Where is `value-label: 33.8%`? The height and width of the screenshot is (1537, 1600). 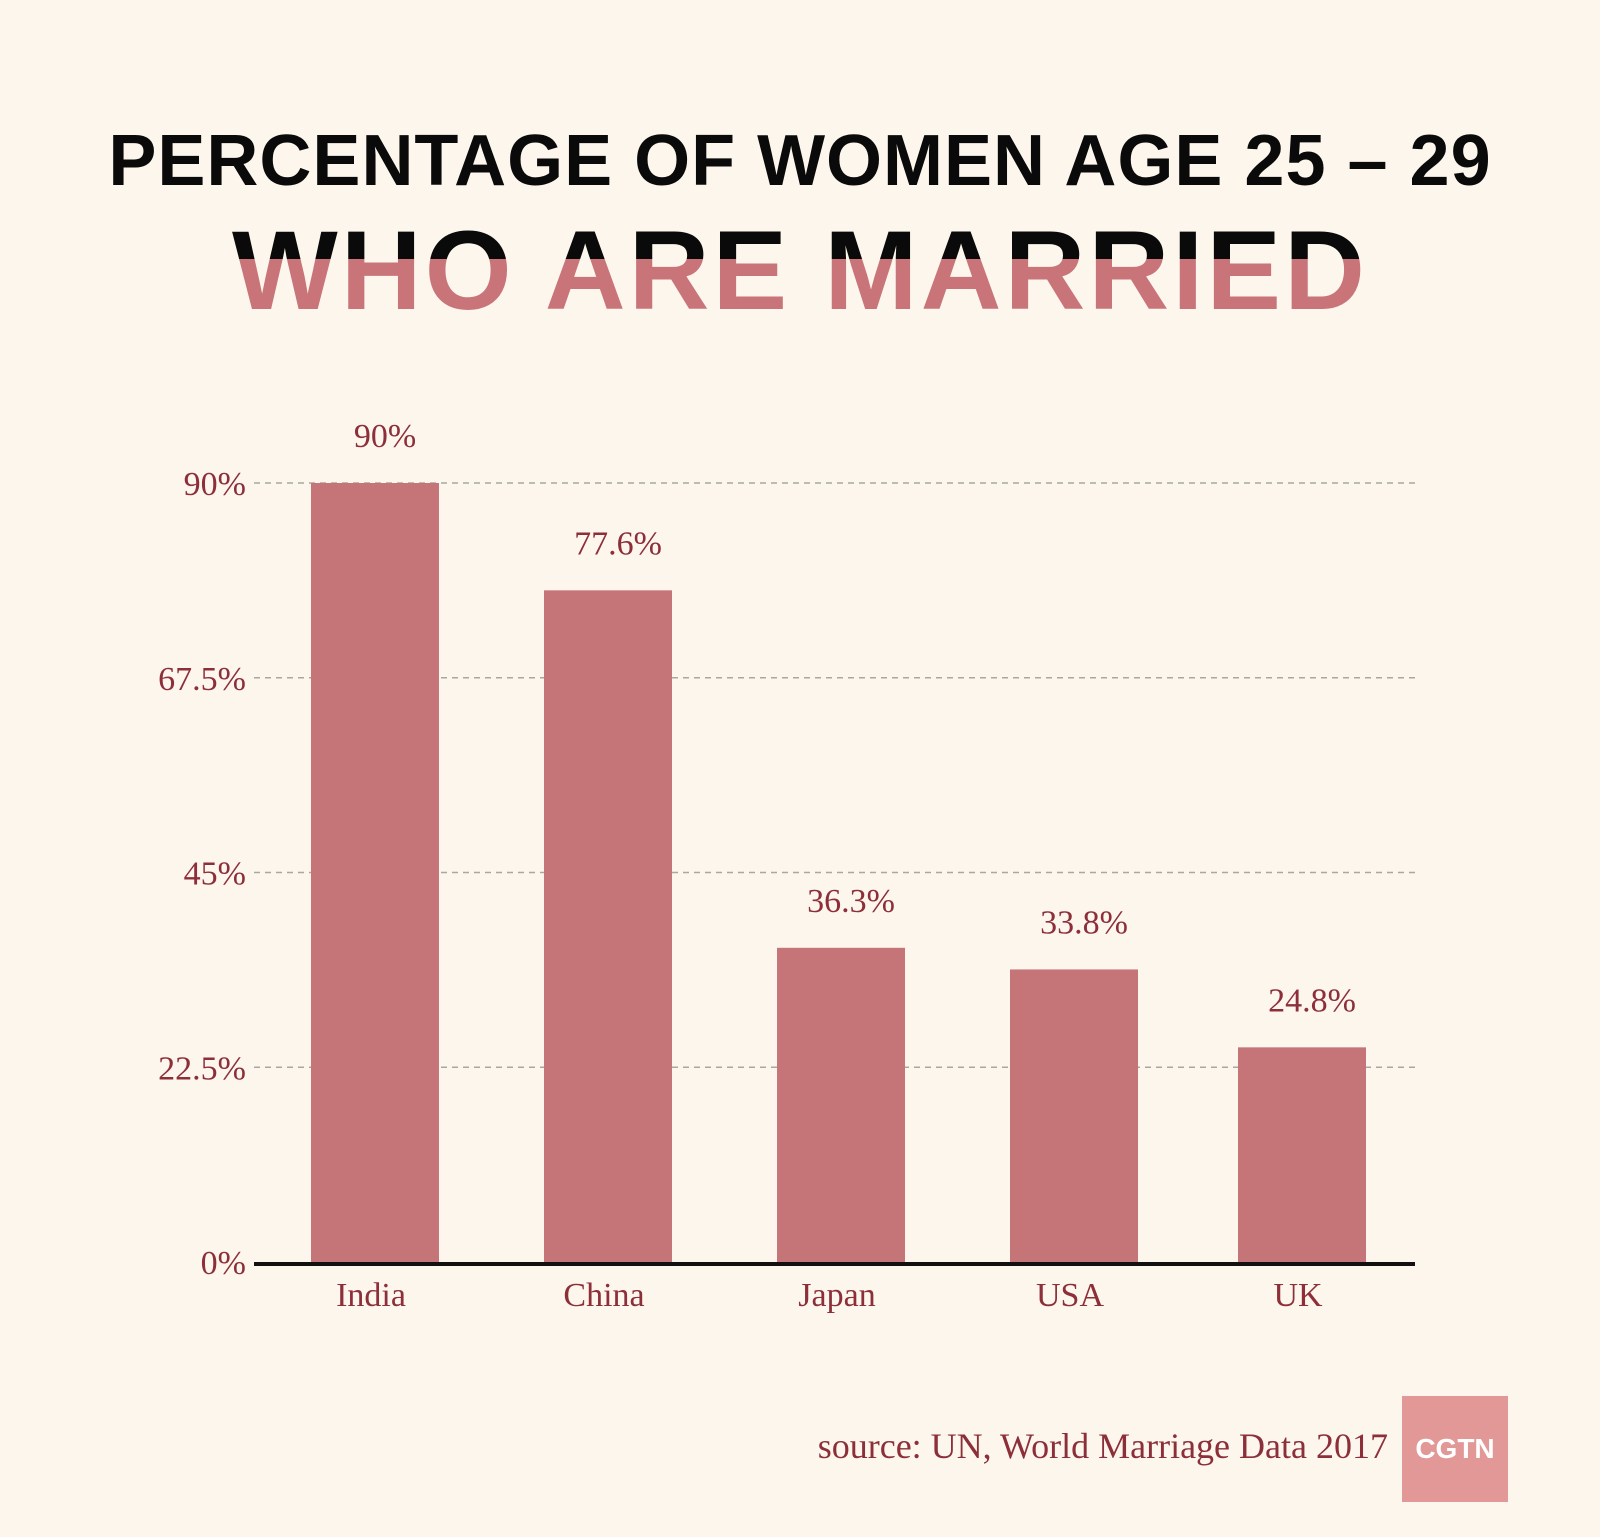 value-label: 33.8% is located at coordinates (1084, 922).